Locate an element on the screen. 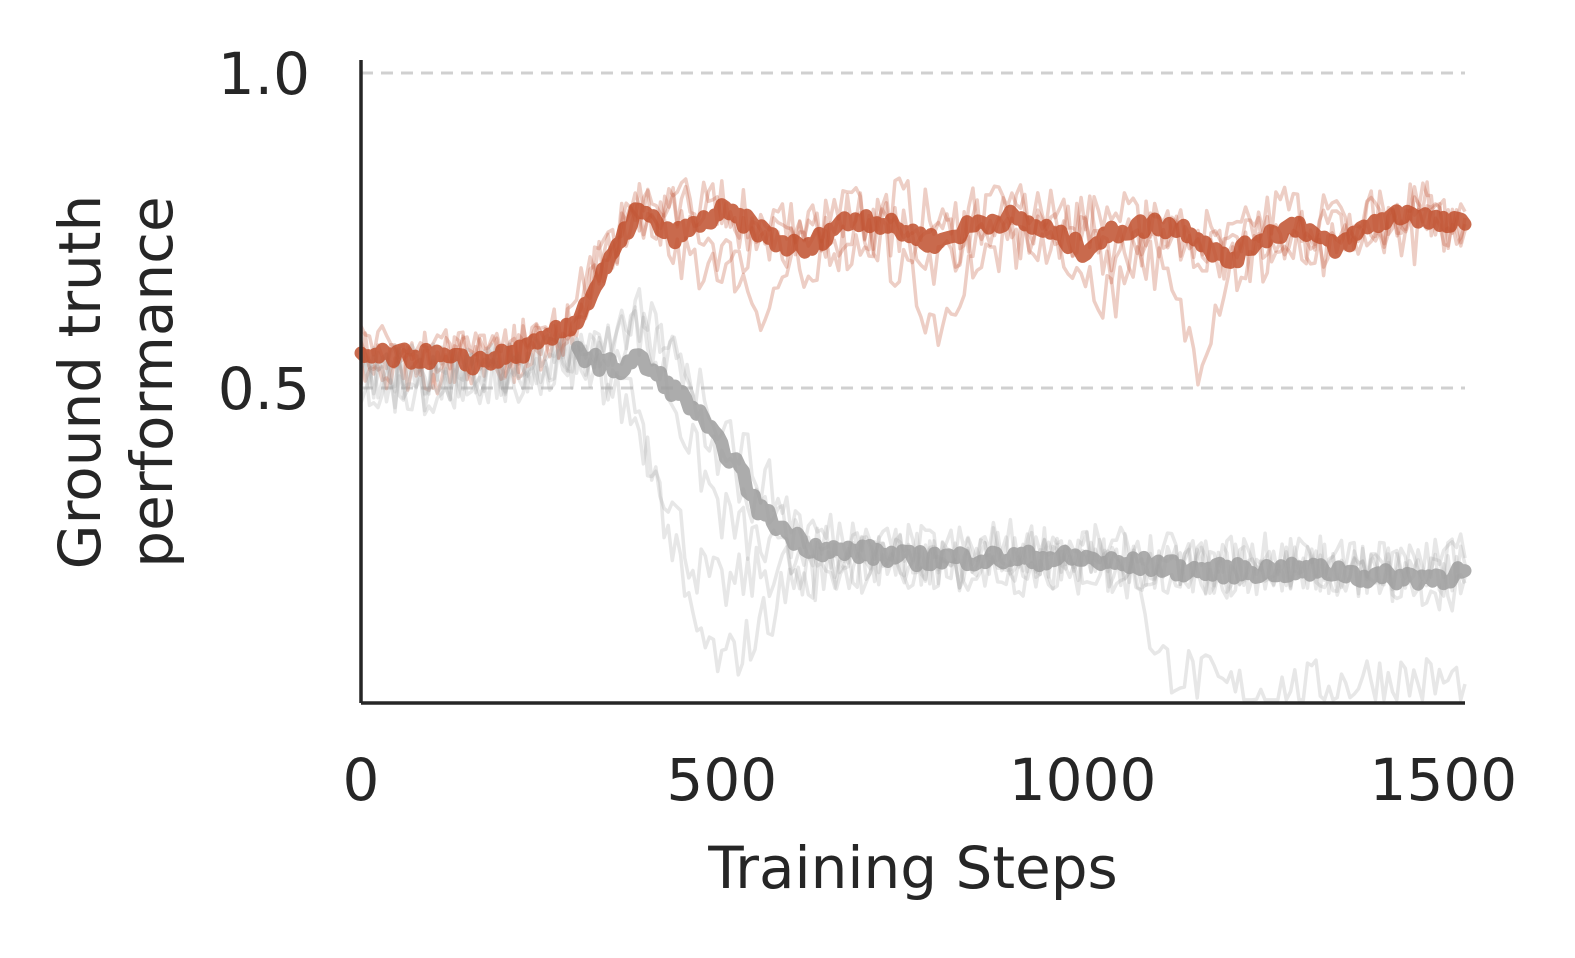  x-tick-label: 1000 is located at coordinates (1083, 780).